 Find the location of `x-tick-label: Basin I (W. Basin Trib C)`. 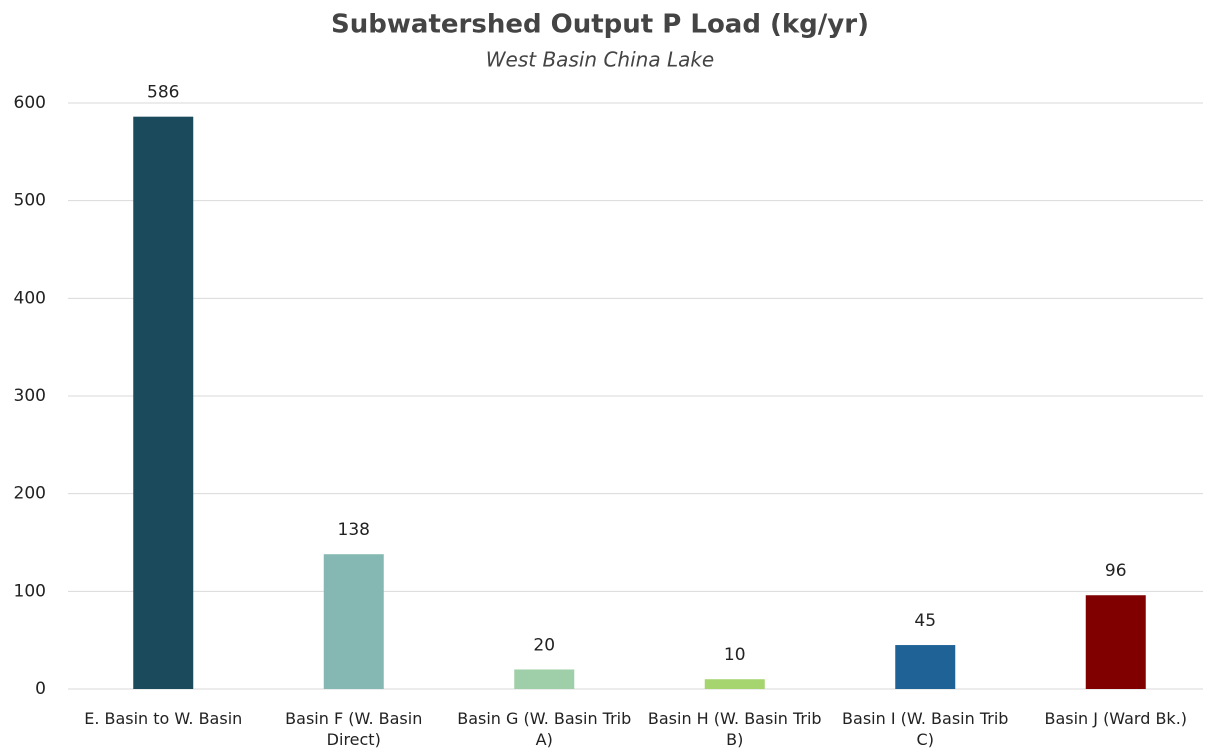

x-tick-label: Basin I (W. Basin Trib C) is located at coordinates (925, 729).